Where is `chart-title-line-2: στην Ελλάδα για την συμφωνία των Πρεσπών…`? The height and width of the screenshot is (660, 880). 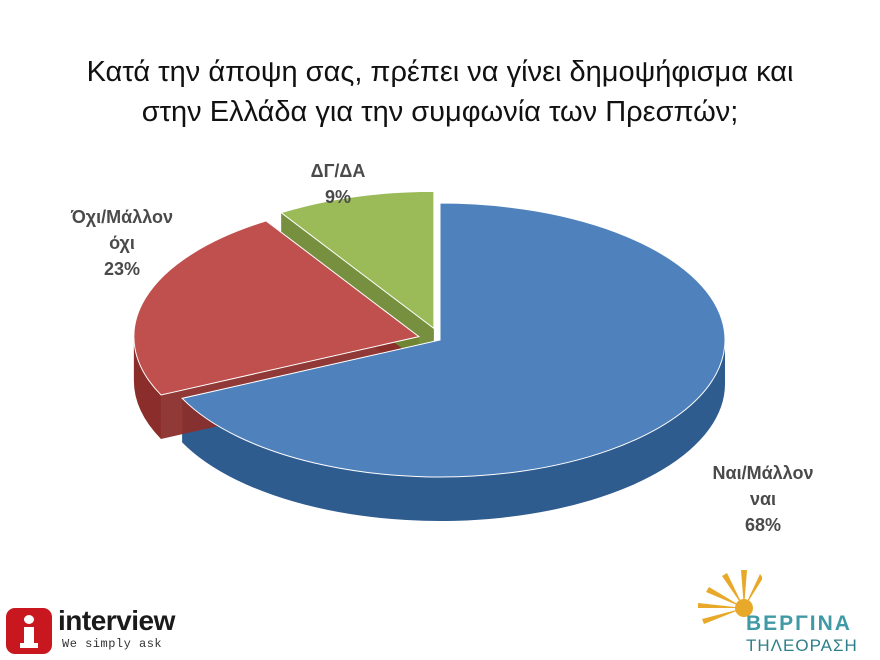
chart-title-line-2: στην Ελλάδα για την συμφωνία των Πρεσπών… is located at coordinates (440, 112).